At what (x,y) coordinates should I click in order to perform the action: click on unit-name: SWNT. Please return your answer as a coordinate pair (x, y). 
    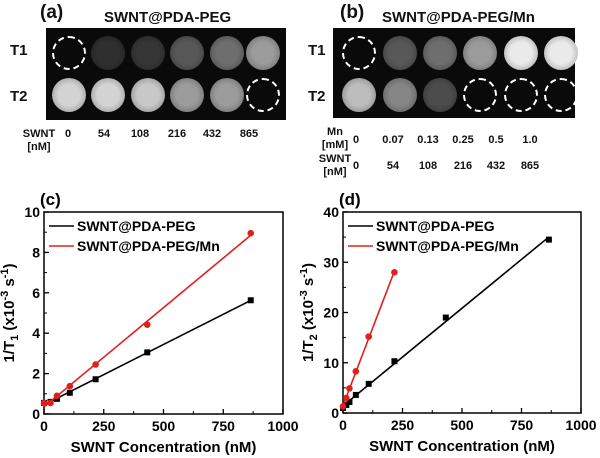
    Looking at the image, I should click on (335, 159).